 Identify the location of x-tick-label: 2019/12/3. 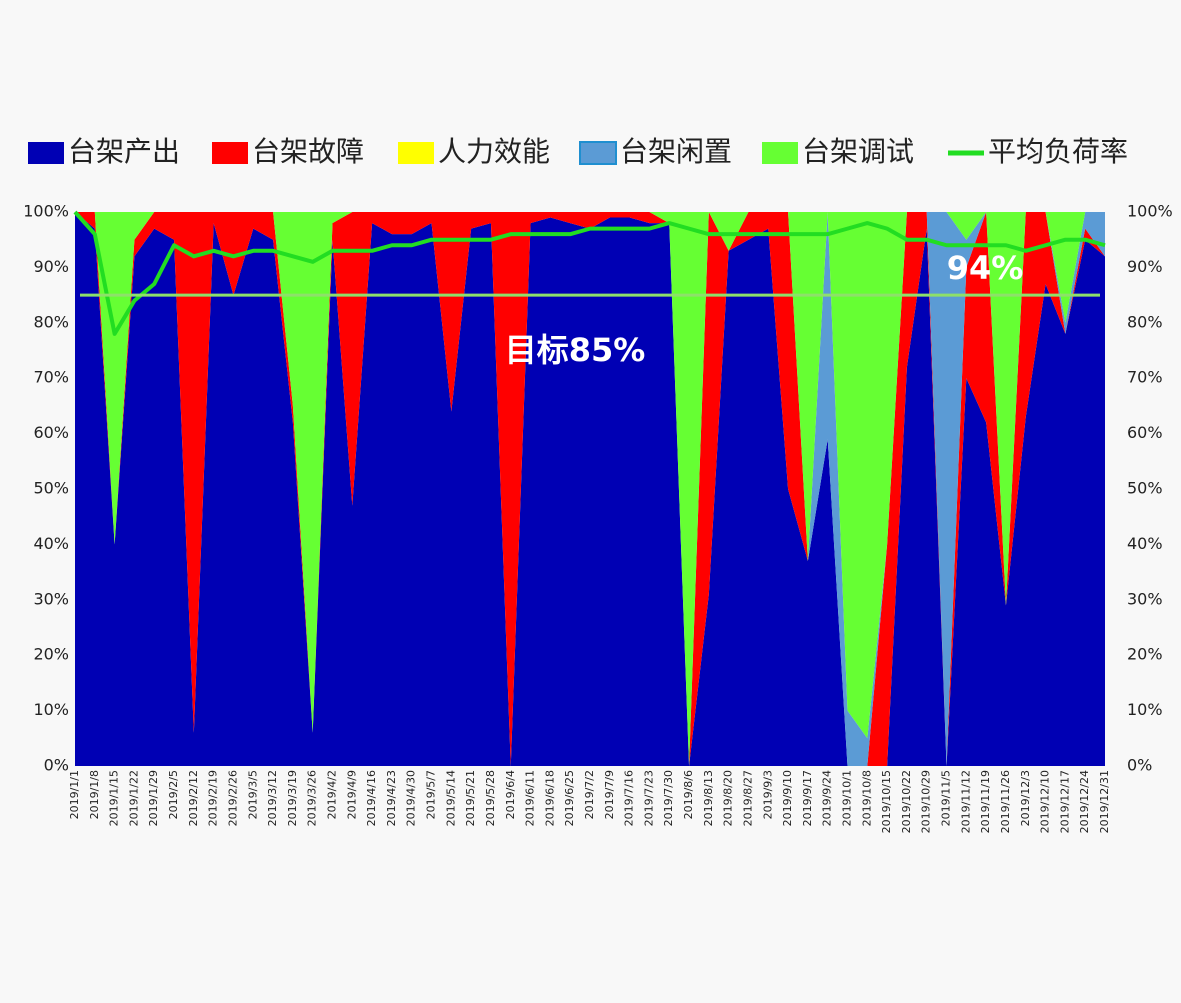
(1025, 798).